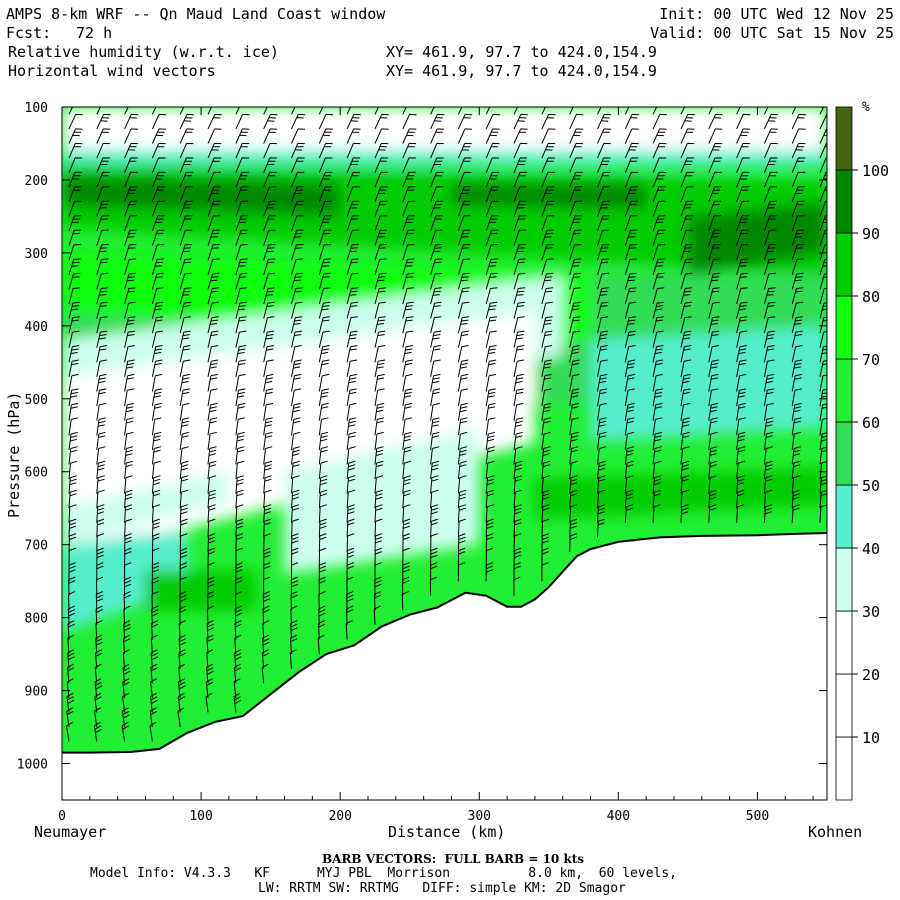 The height and width of the screenshot is (900, 900). I want to click on colorbar: 10 20 30 40 50 60 70 80 90 100, so click(862, 453).